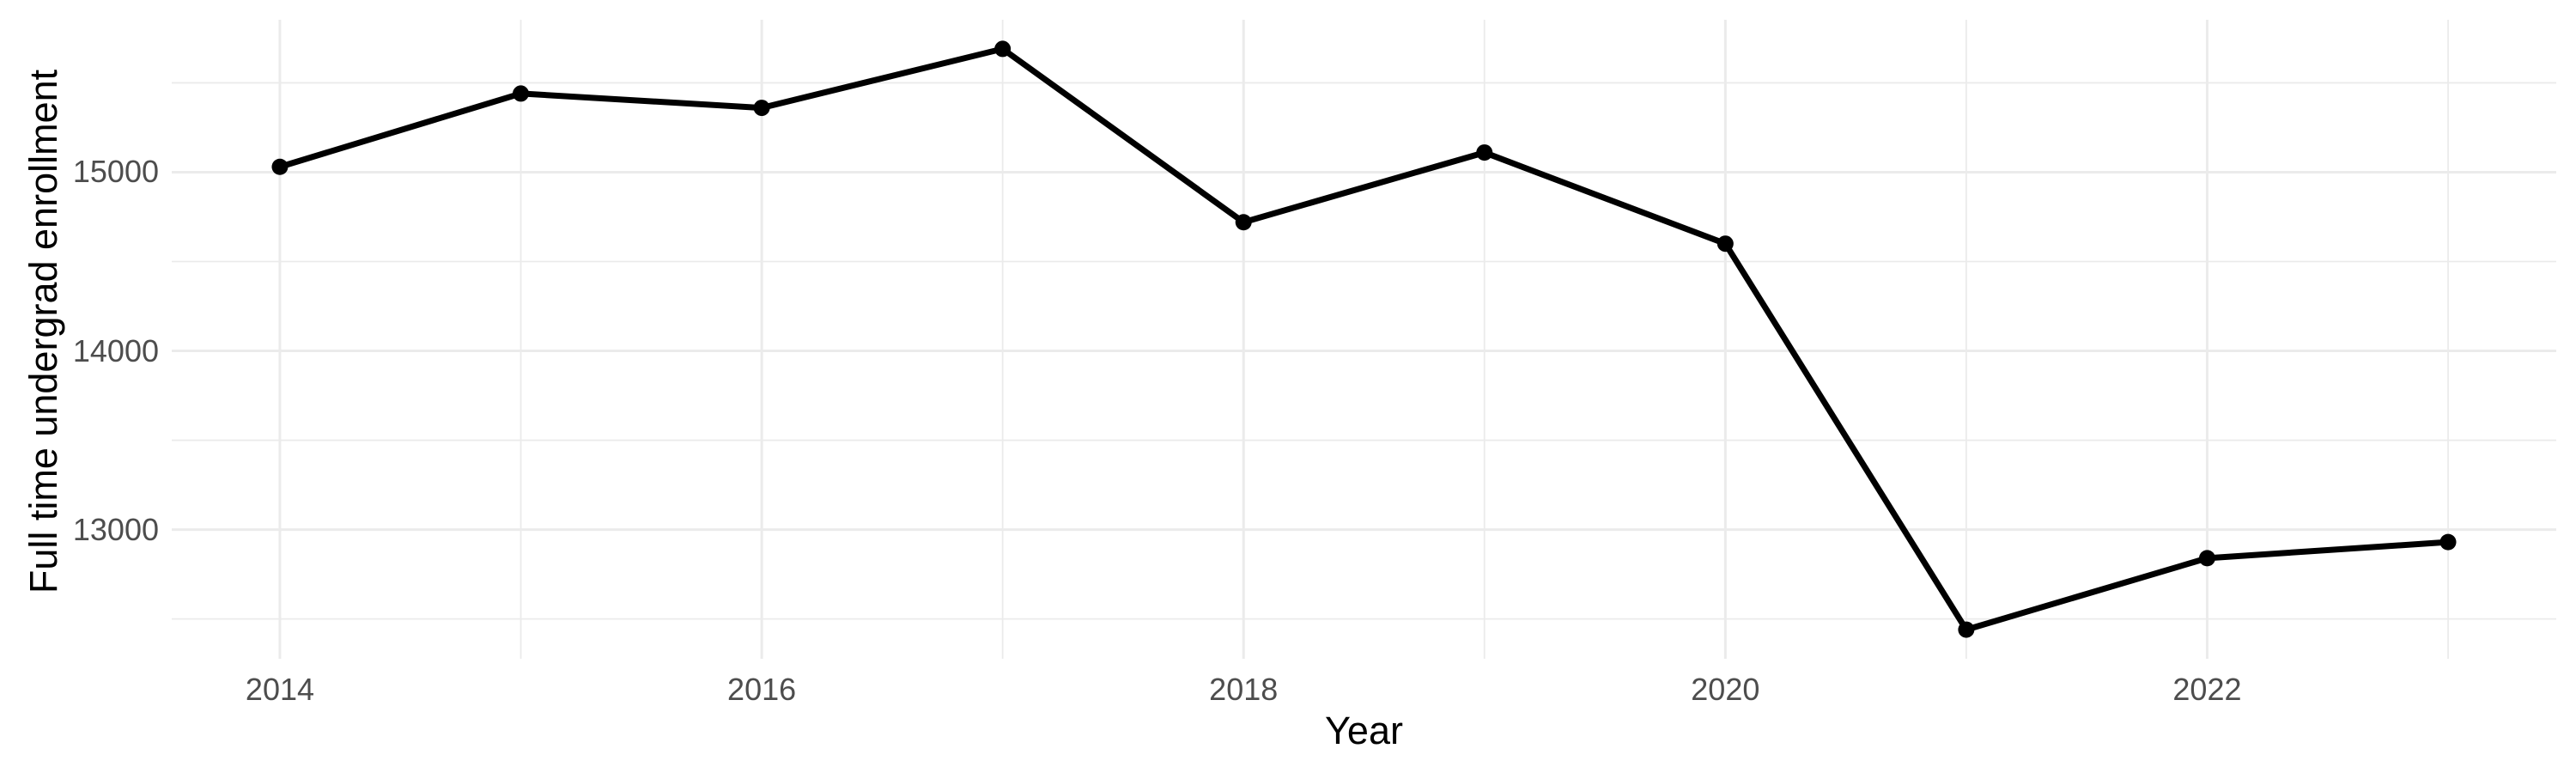  What do you see at coordinates (2448, 542) in the screenshot?
I see `data-point-2023` at bounding box center [2448, 542].